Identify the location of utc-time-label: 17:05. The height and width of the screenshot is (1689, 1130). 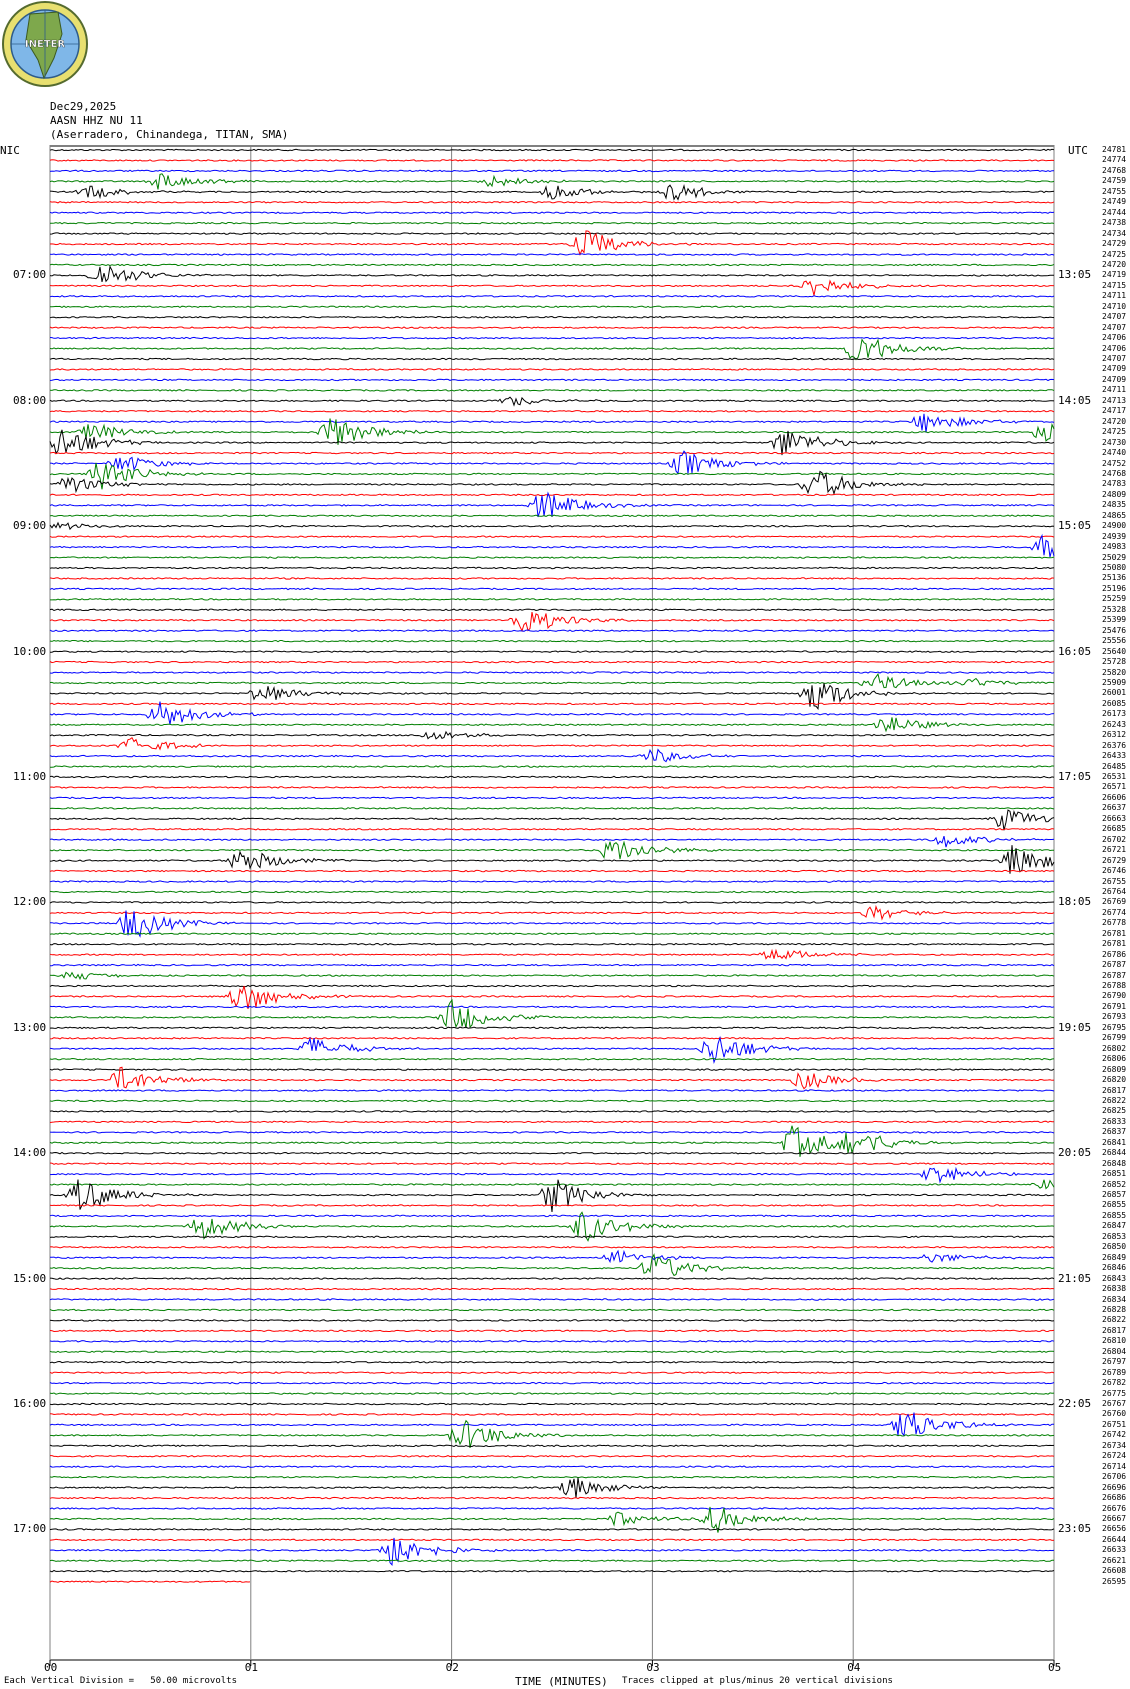
(1075, 776).